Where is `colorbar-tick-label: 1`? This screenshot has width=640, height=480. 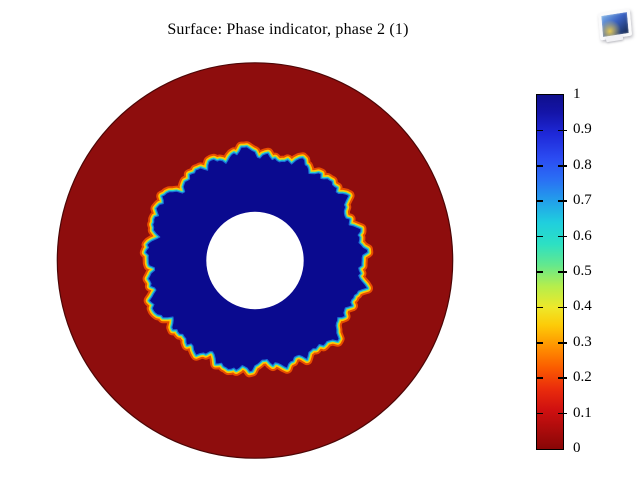
colorbar-tick-label: 1 is located at coordinates (577, 94).